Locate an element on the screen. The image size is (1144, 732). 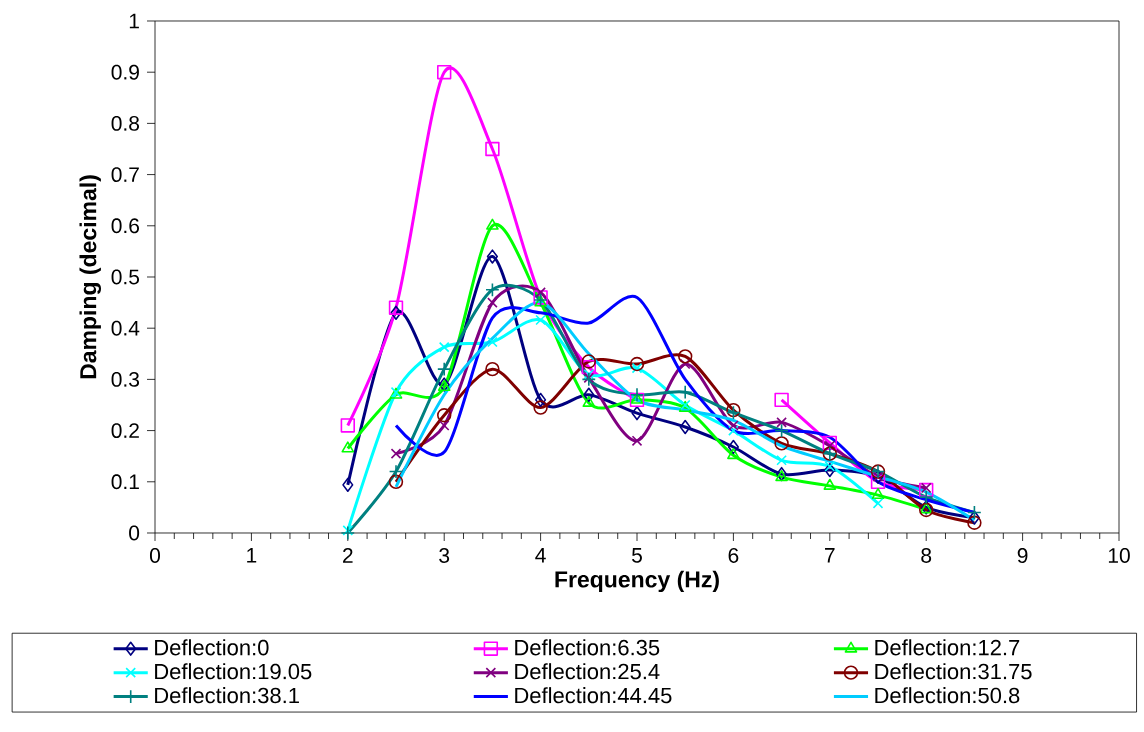
y-tick-label: 0.2 is located at coordinates (125, 431).